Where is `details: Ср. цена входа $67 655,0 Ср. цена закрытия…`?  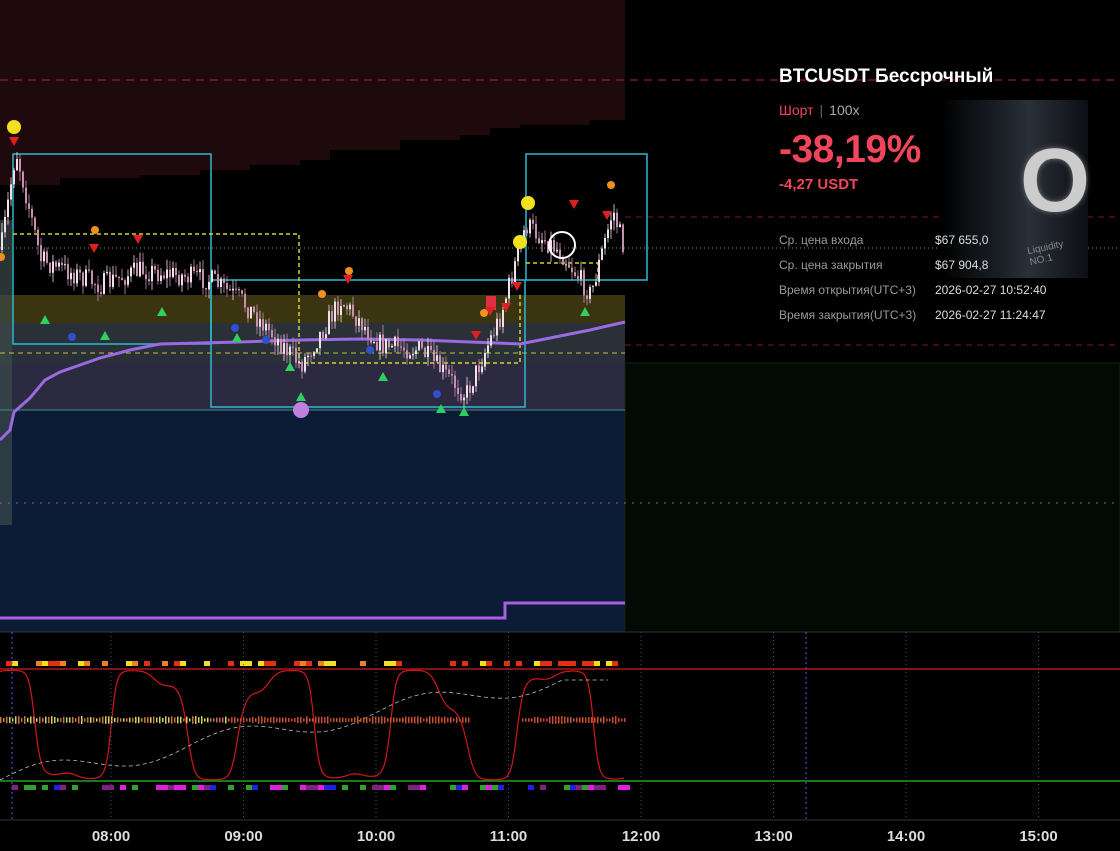 details: Ср. цена входа $67 655,0 Ср. цена закрытия… is located at coordinates (944, 283).